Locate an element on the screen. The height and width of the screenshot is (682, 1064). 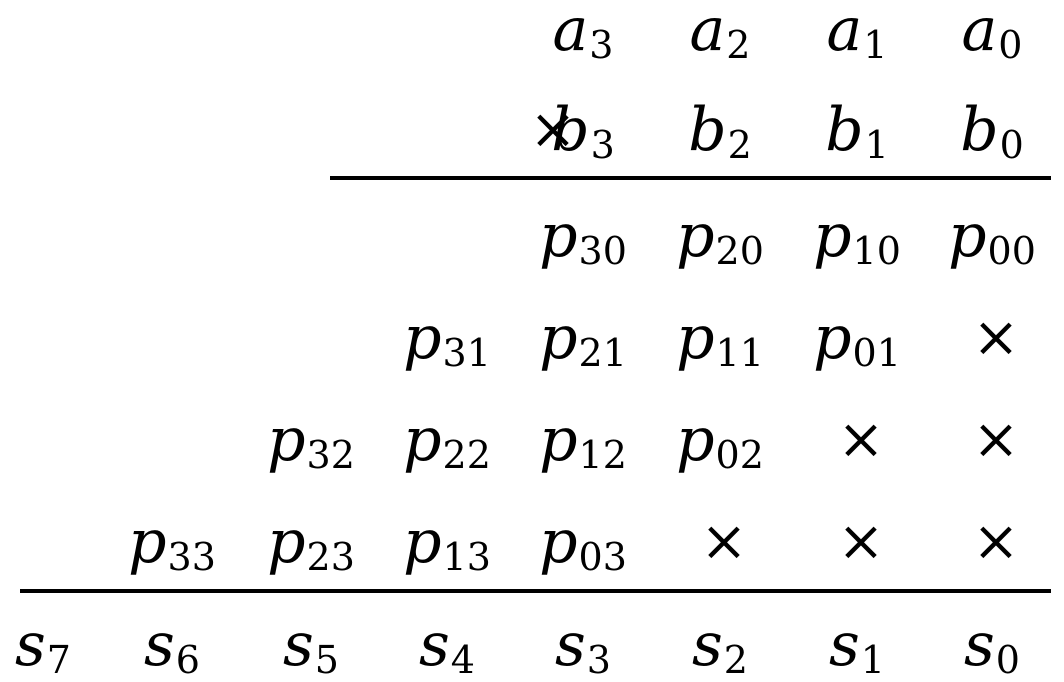
multiplicand-term: a0 is located at coordinates (992, 32).